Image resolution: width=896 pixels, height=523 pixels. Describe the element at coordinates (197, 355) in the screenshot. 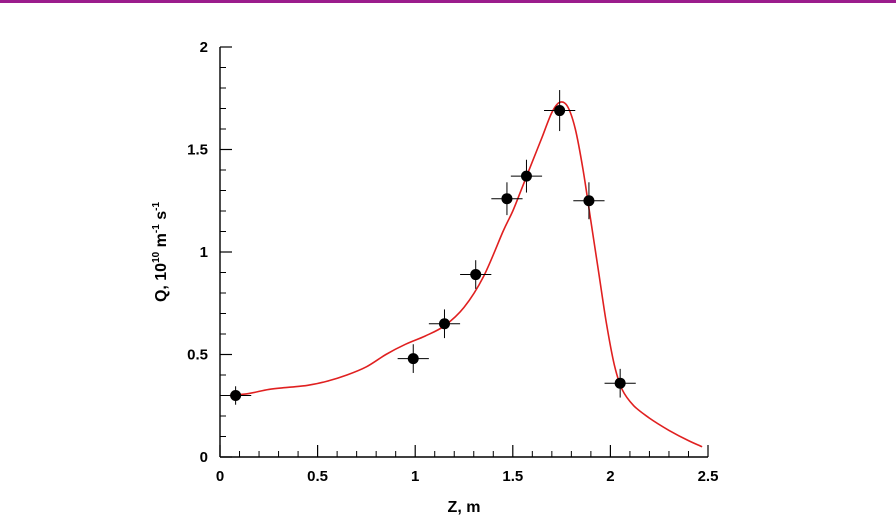

I see `y-tick-label: 0.5` at that location.